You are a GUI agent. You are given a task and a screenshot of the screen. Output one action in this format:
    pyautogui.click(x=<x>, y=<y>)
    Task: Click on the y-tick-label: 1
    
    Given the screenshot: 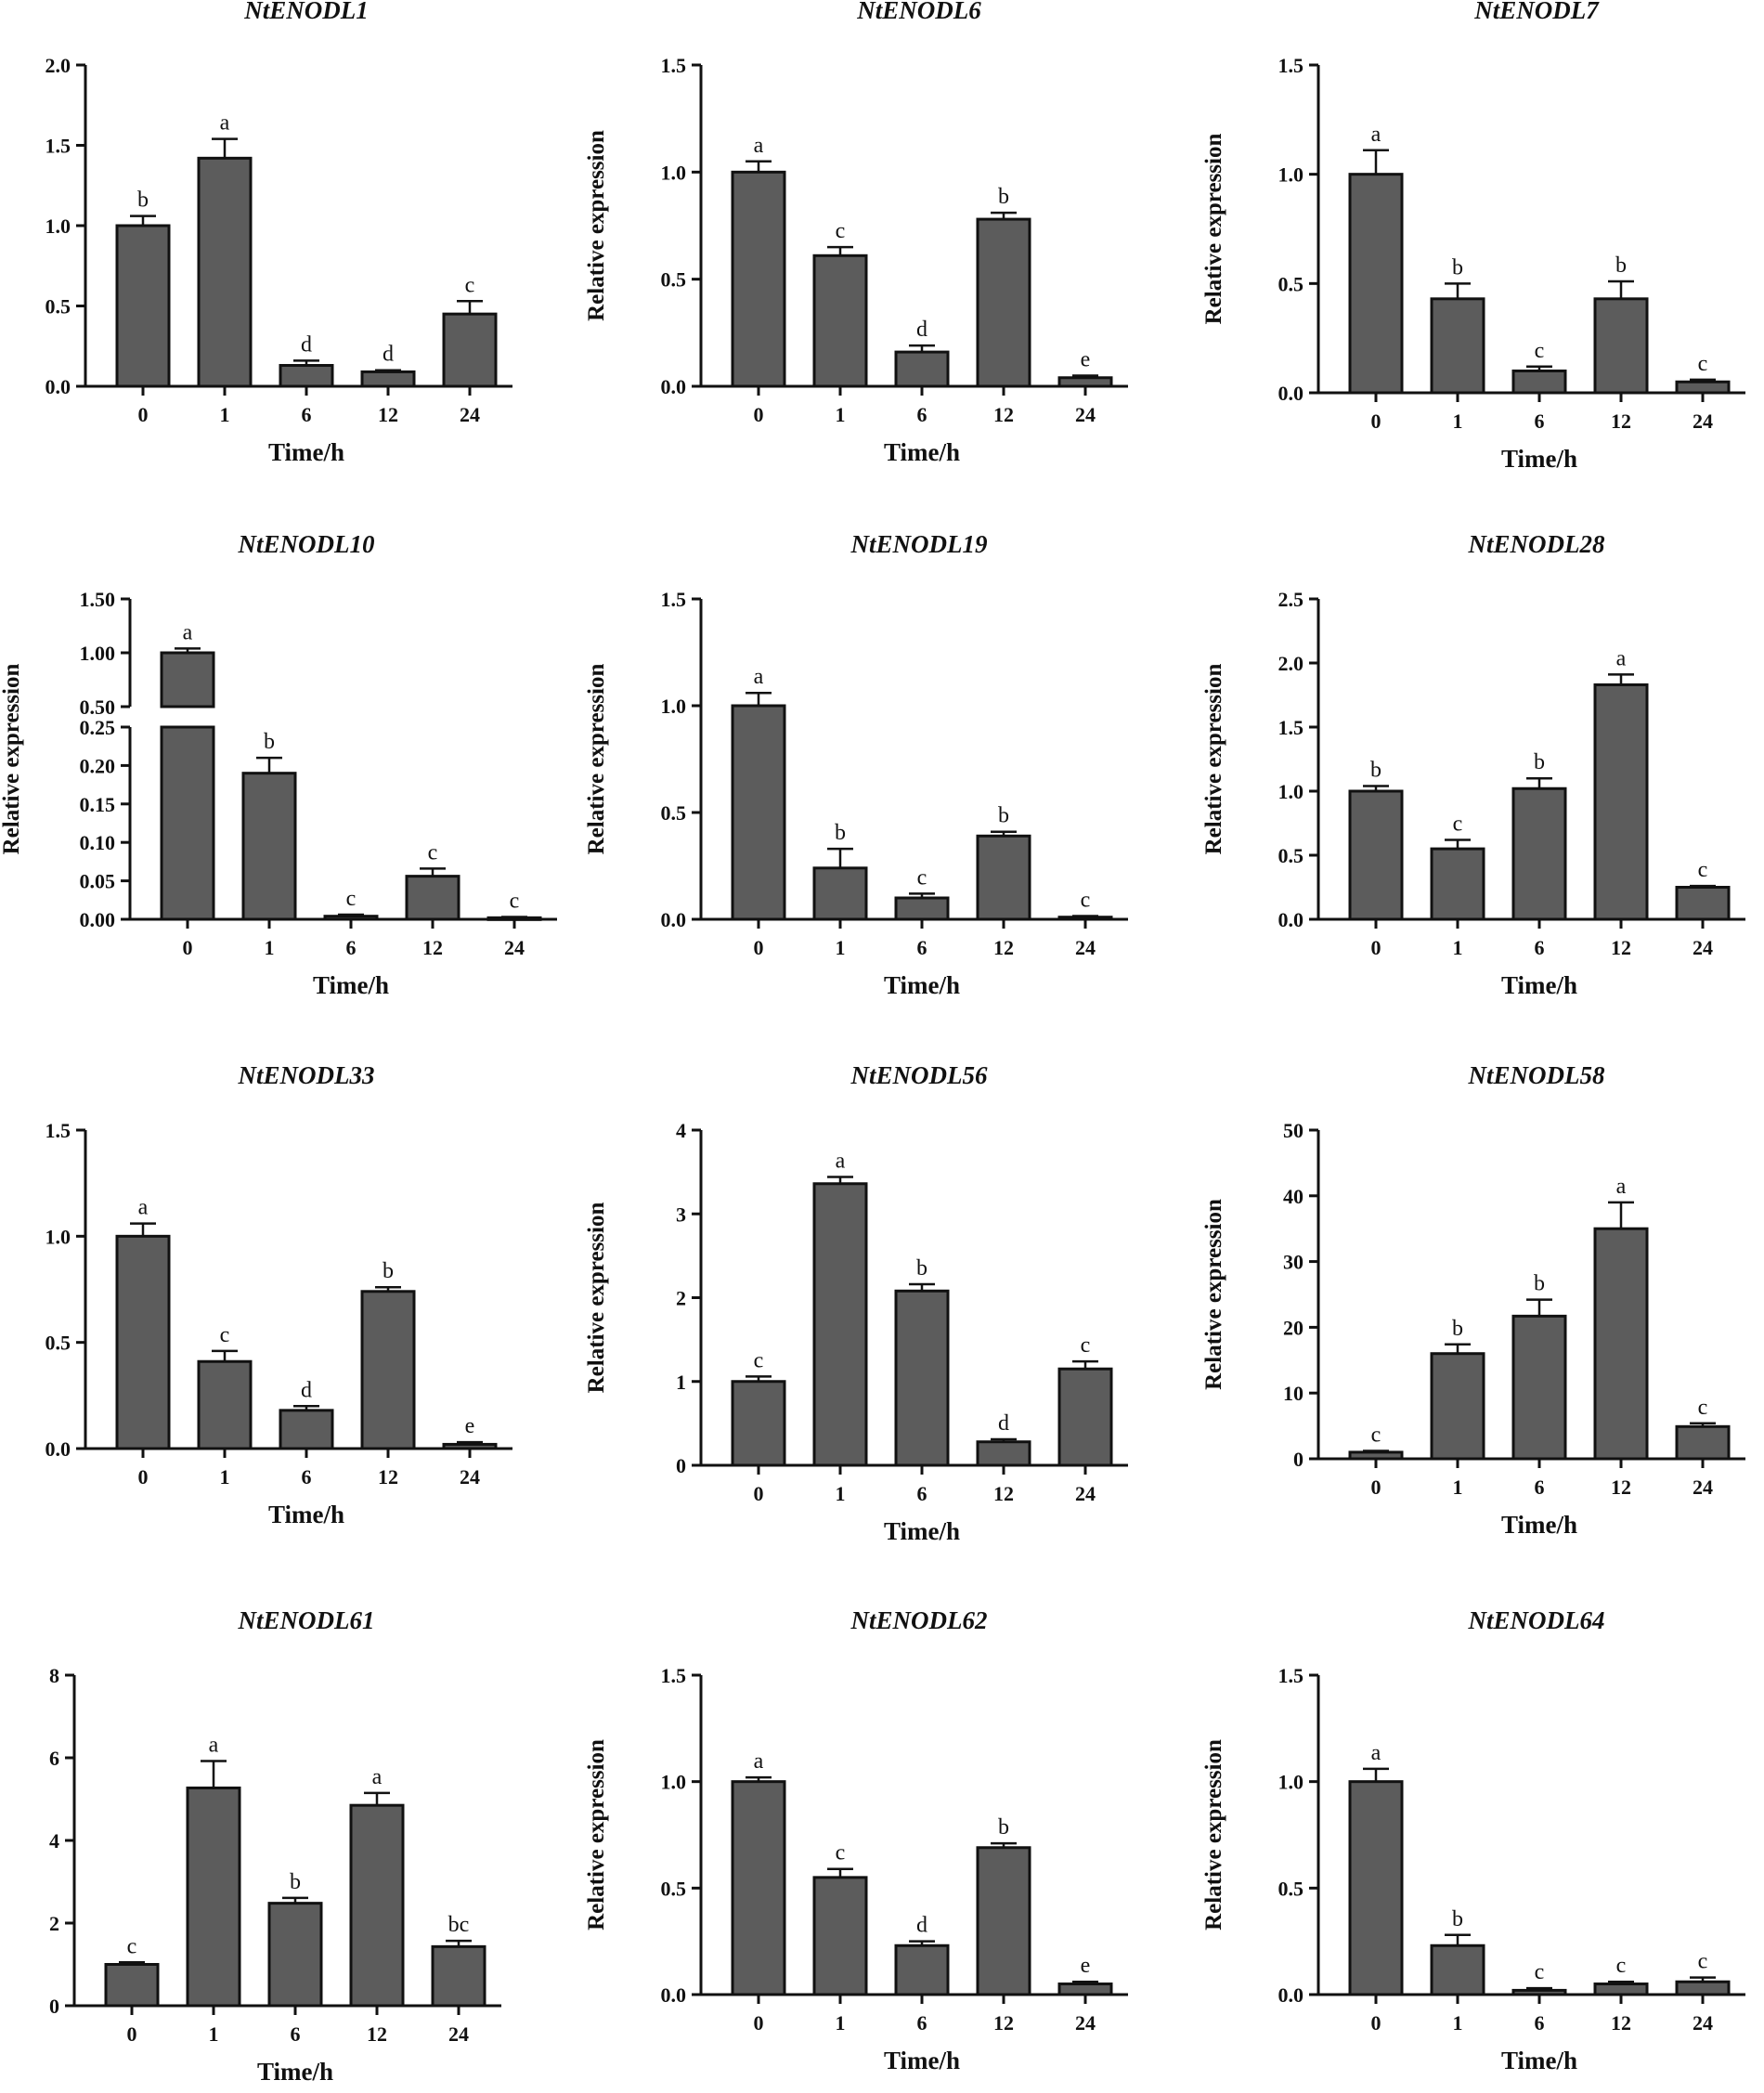 What is the action you would take?
    pyautogui.click(x=681, y=1382)
    